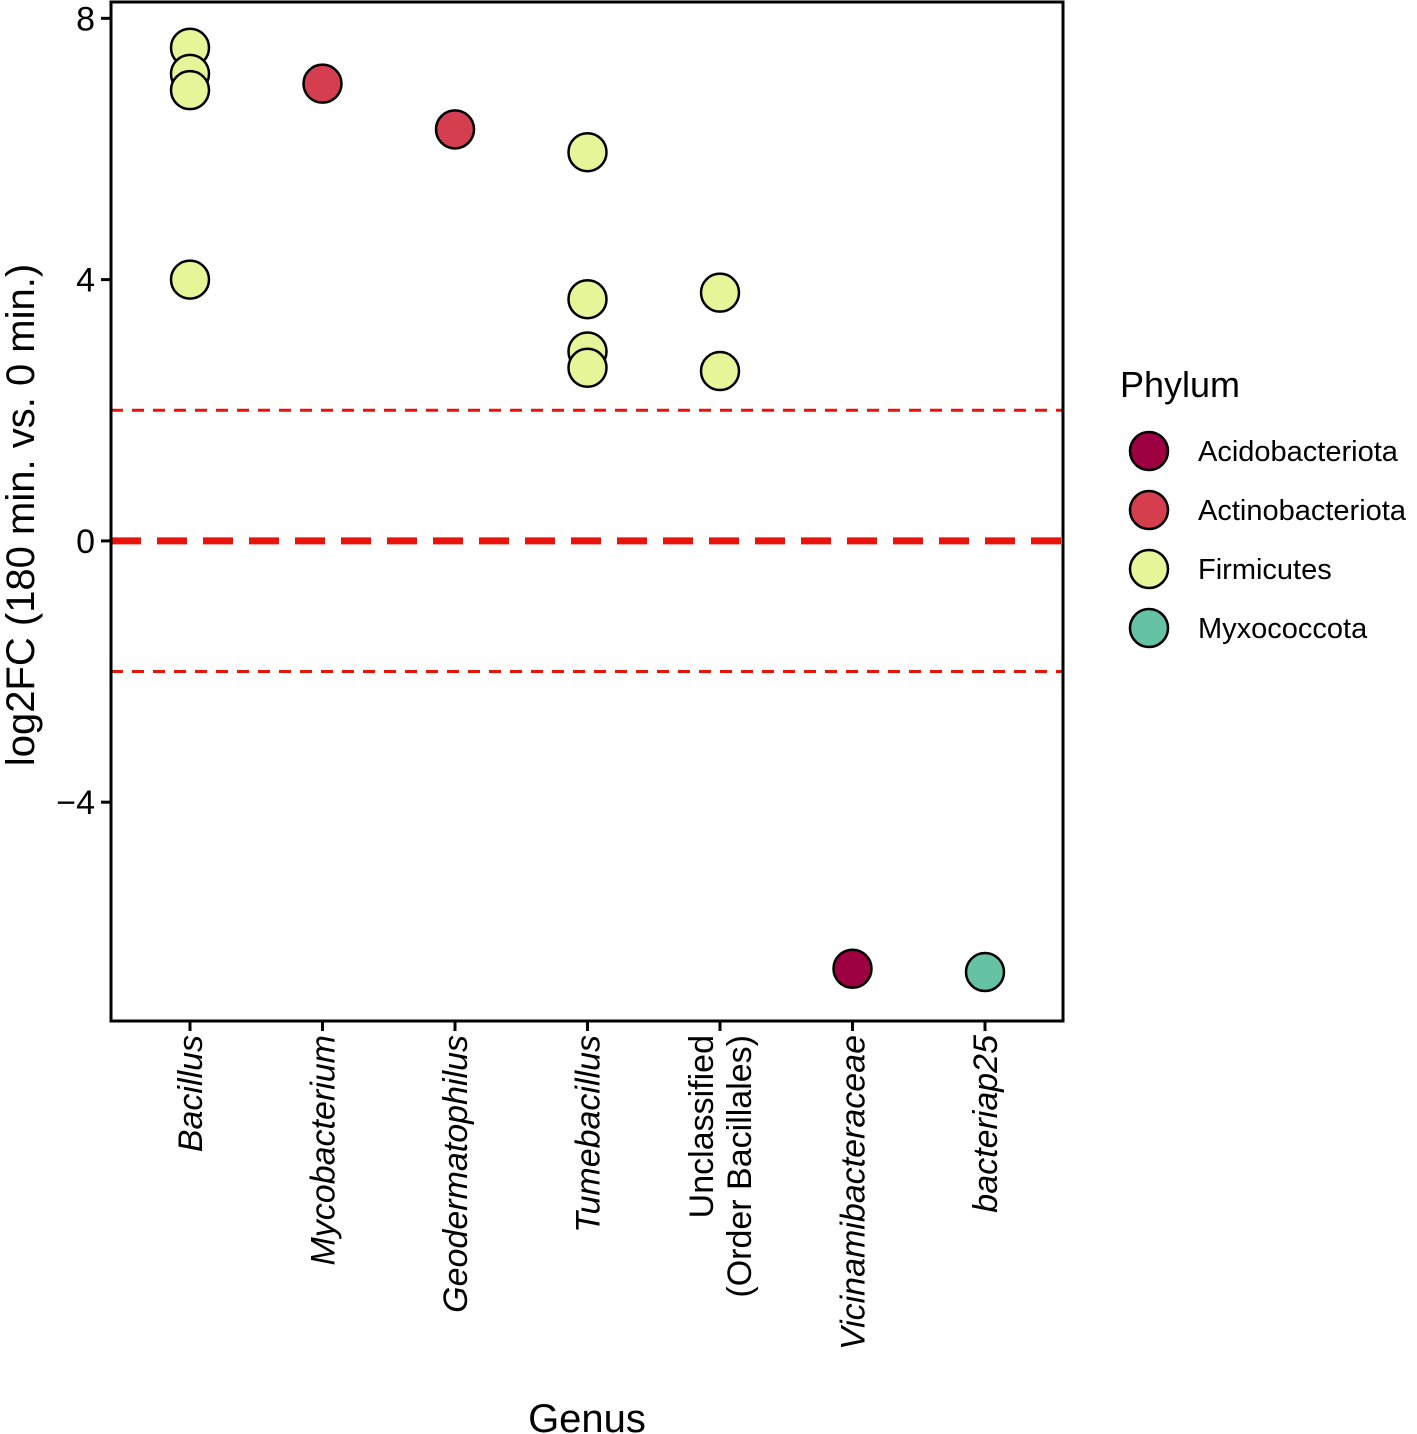 Image resolution: width=1417 pixels, height=1434 pixels. I want to click on x-tick-label: Tumebacillus, so click(589, 1134).